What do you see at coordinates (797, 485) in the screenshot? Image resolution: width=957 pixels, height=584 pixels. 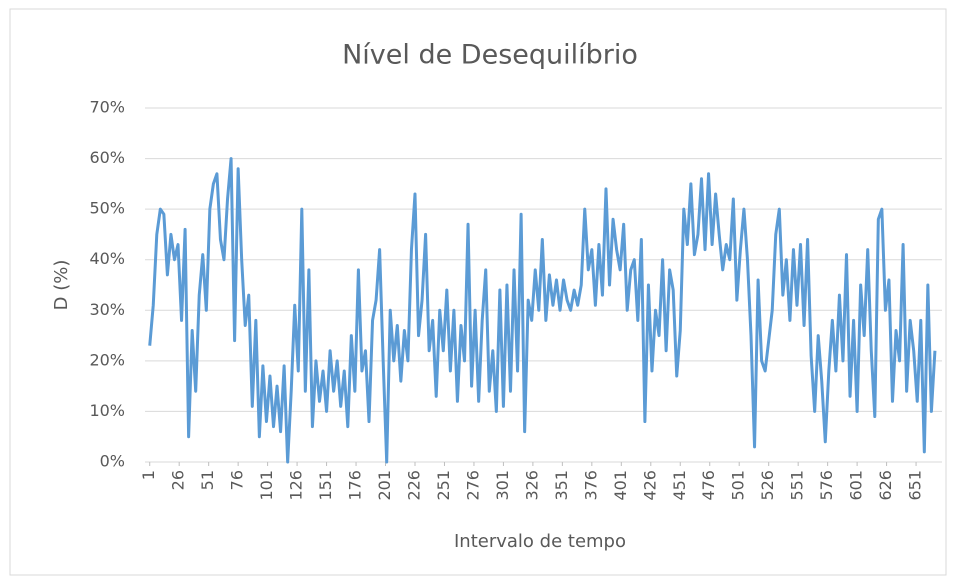 I see `x-tick-label: 551` at bounding box center [797, 485].